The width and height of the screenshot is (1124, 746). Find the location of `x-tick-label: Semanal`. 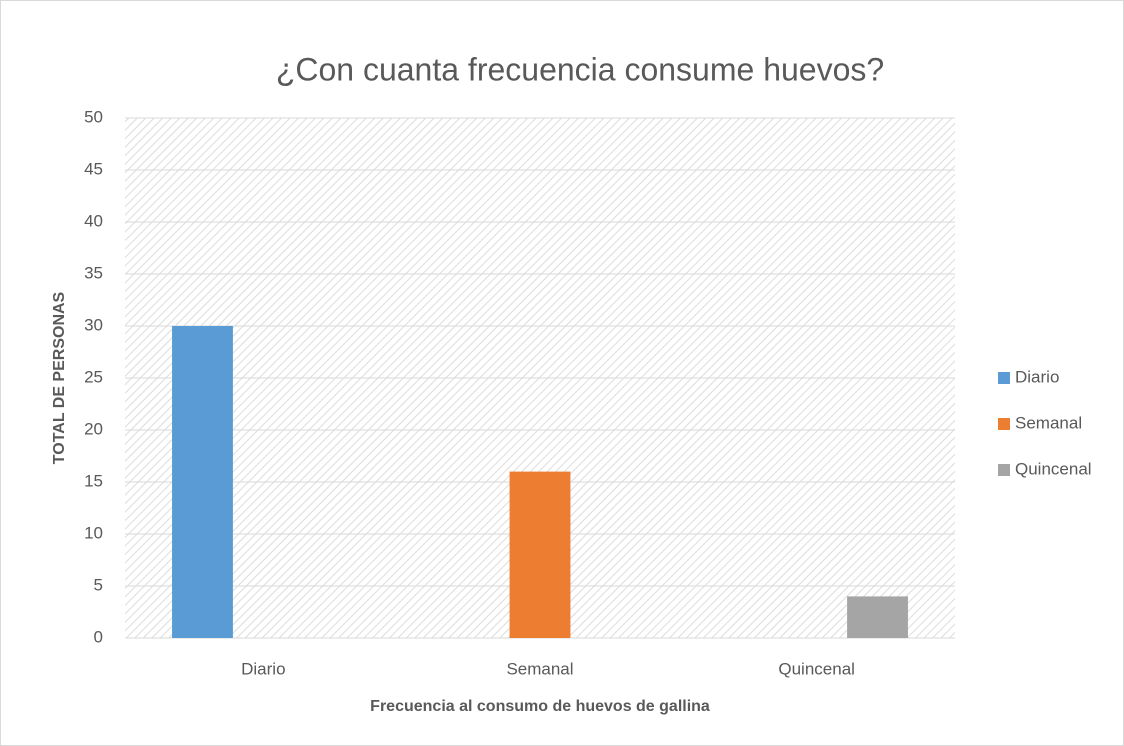

x-tick-label: Semanal is located at coordinates (539, 668).